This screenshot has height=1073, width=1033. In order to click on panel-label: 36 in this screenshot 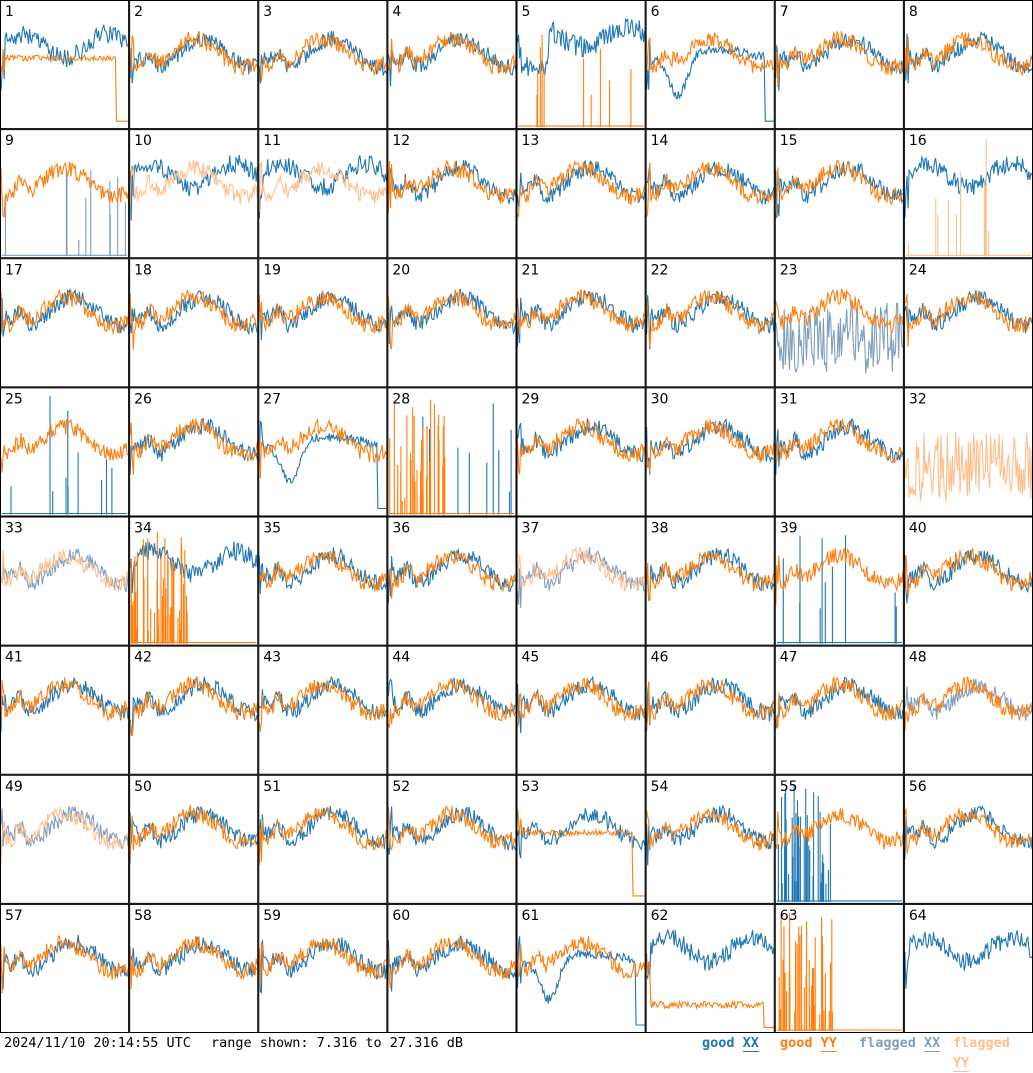, I will do `click(401, 529)`.